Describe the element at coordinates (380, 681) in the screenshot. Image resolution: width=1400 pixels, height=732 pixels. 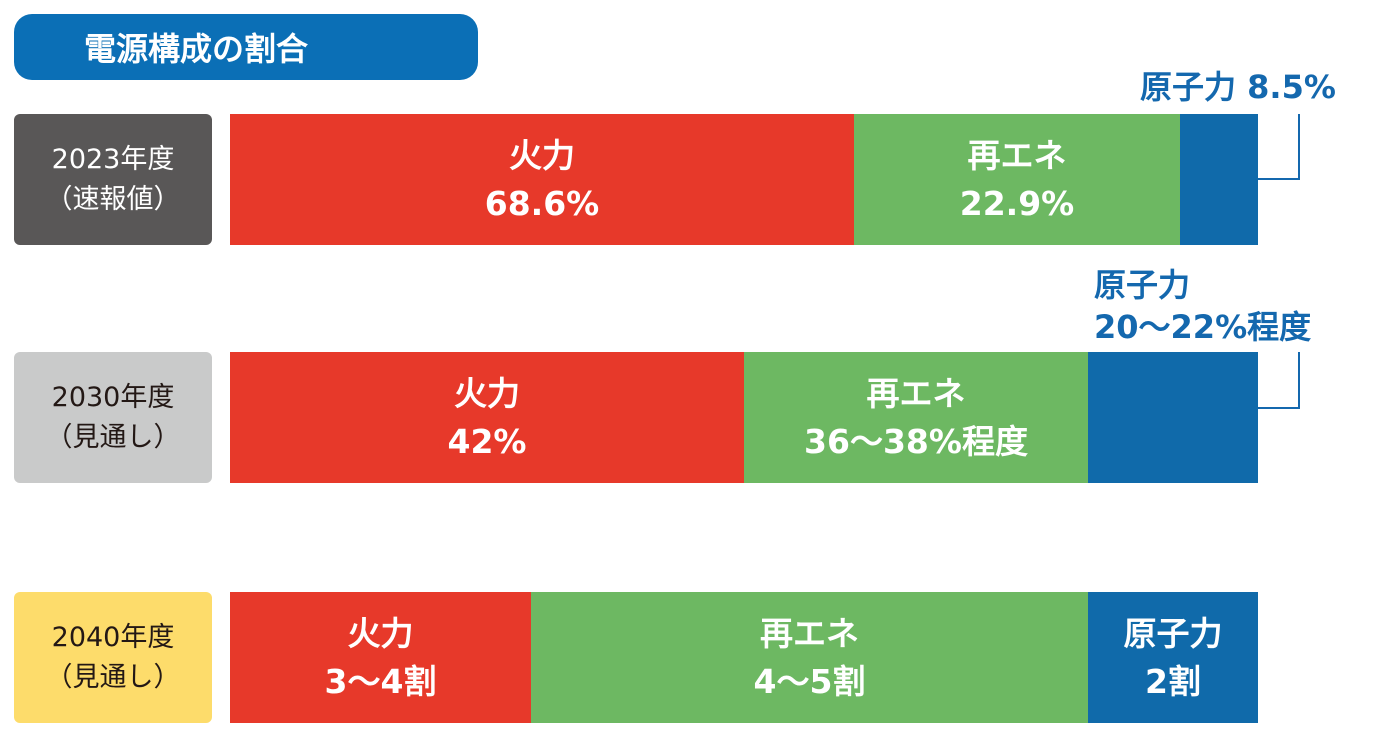
I see `segment-share: 3〜4割` at that location.